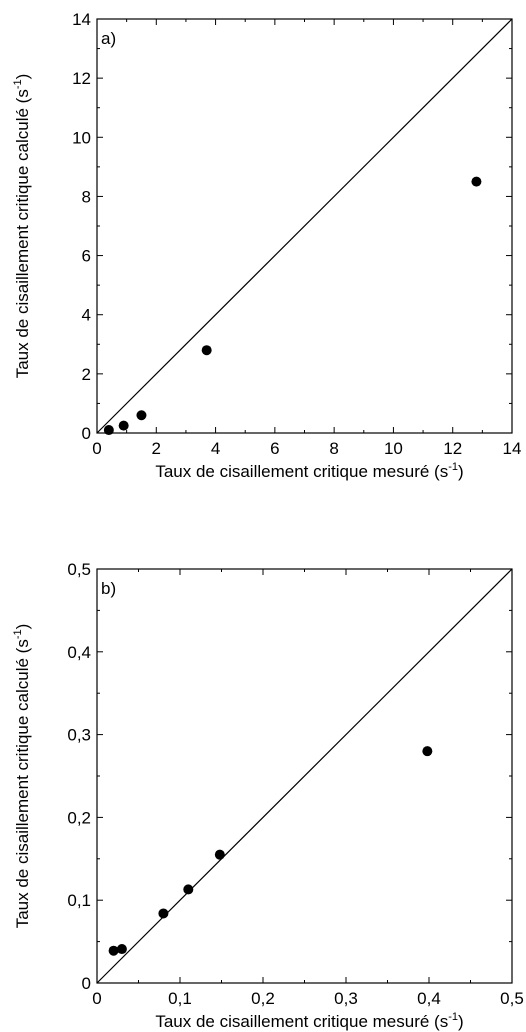 The height and width of the screenshot is (1032, 526). What do you see at coordinates (180, 998) in the screenshot?
I see `x-tick-label: 0,1` at bounding box center [180, 998].